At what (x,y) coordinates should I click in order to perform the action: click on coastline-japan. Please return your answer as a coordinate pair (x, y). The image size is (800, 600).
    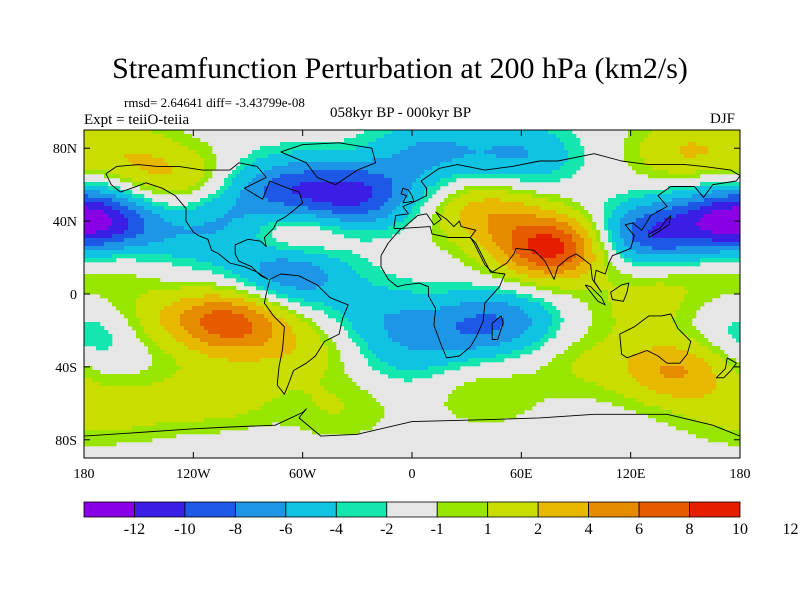
    Looking at the image, I should click on (660, 226).